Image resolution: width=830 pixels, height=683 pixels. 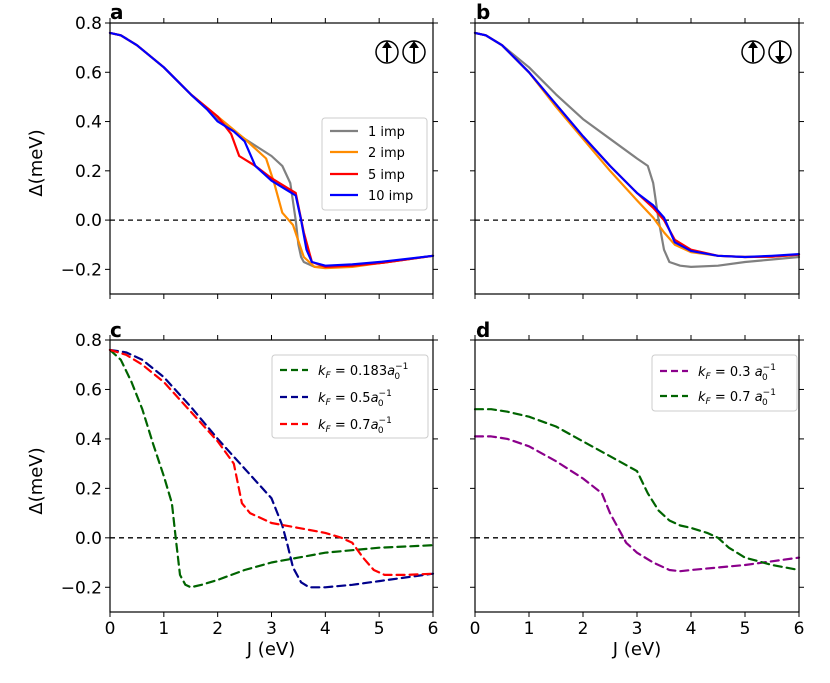 I want to click on legend-d: kF = 0.3 a−1 0 kF = 0.7 a−1 0, so click(x=724, y=383).